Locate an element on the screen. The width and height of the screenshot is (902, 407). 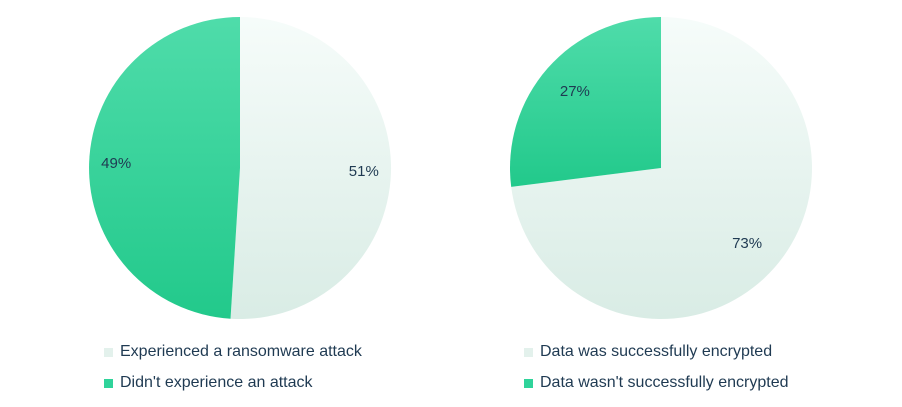
legend-item: Experienced a ransomware attack is located at coordinates (233, 352).